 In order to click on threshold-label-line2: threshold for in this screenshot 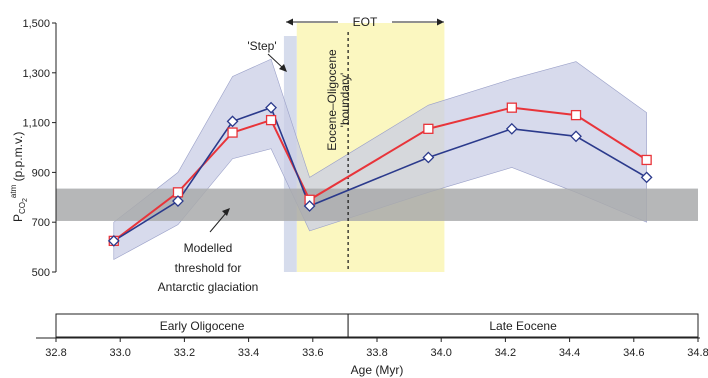, I will do `click(208, 268)`.